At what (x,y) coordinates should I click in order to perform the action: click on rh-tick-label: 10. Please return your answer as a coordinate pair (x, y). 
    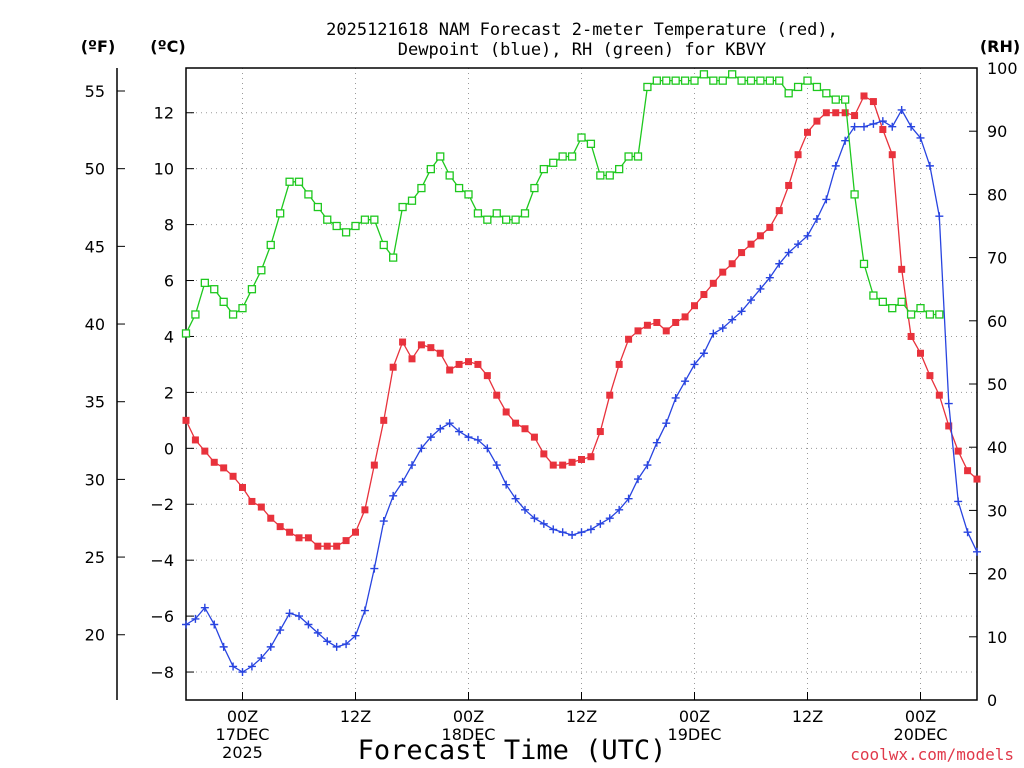
    Looking at the image, I should click on (997, 637).